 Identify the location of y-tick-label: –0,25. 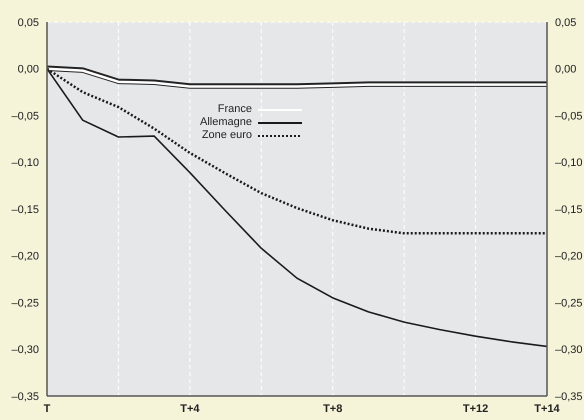
(25, 303).